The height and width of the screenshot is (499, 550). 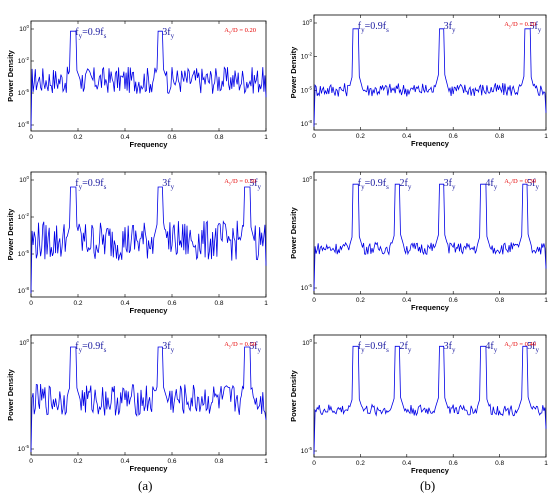 What do you see at coordinates (406, 347) in the screenshot?
I see `peak-annotation: 2fy` at bounding box center [406, 347].